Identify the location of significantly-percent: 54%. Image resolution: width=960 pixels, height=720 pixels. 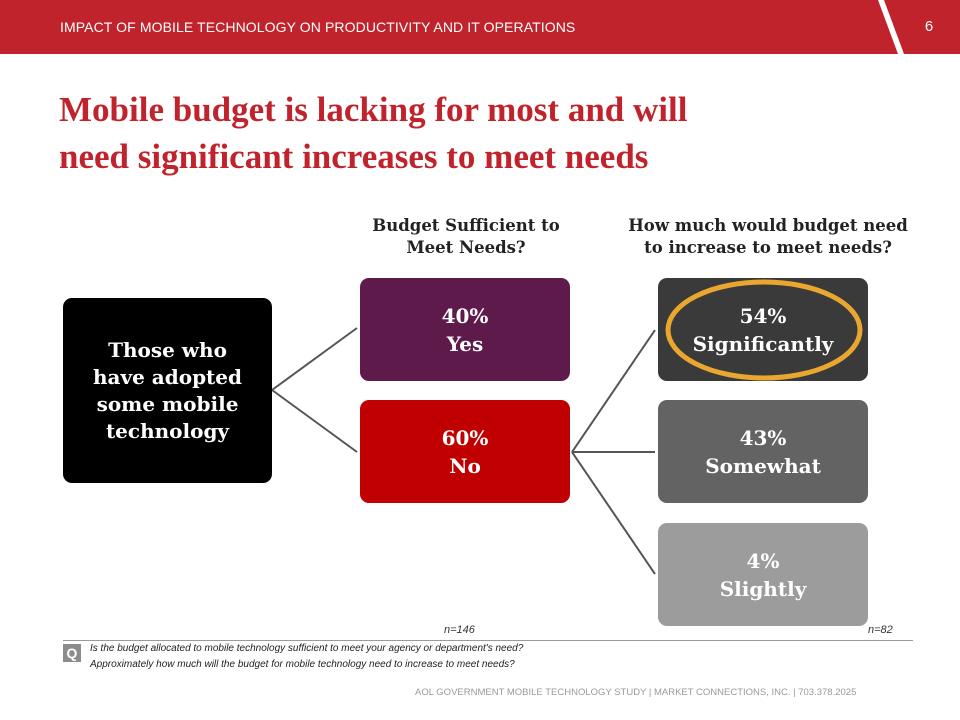
(763, 315).